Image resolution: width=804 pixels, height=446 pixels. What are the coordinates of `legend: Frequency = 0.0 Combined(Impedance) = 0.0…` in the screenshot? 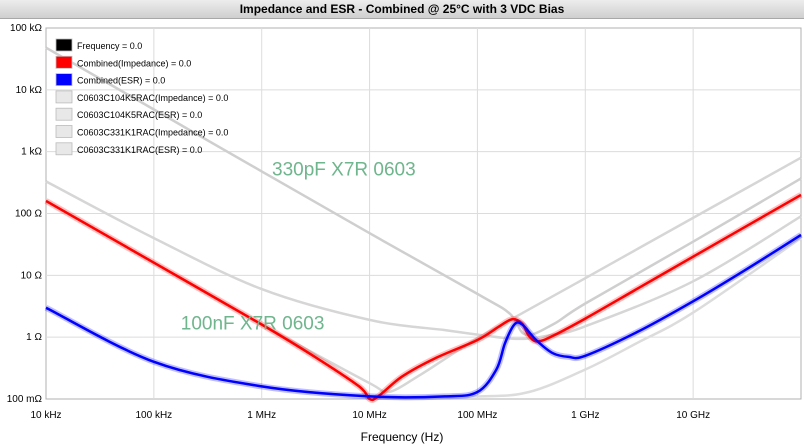 It's located at (141, 97).